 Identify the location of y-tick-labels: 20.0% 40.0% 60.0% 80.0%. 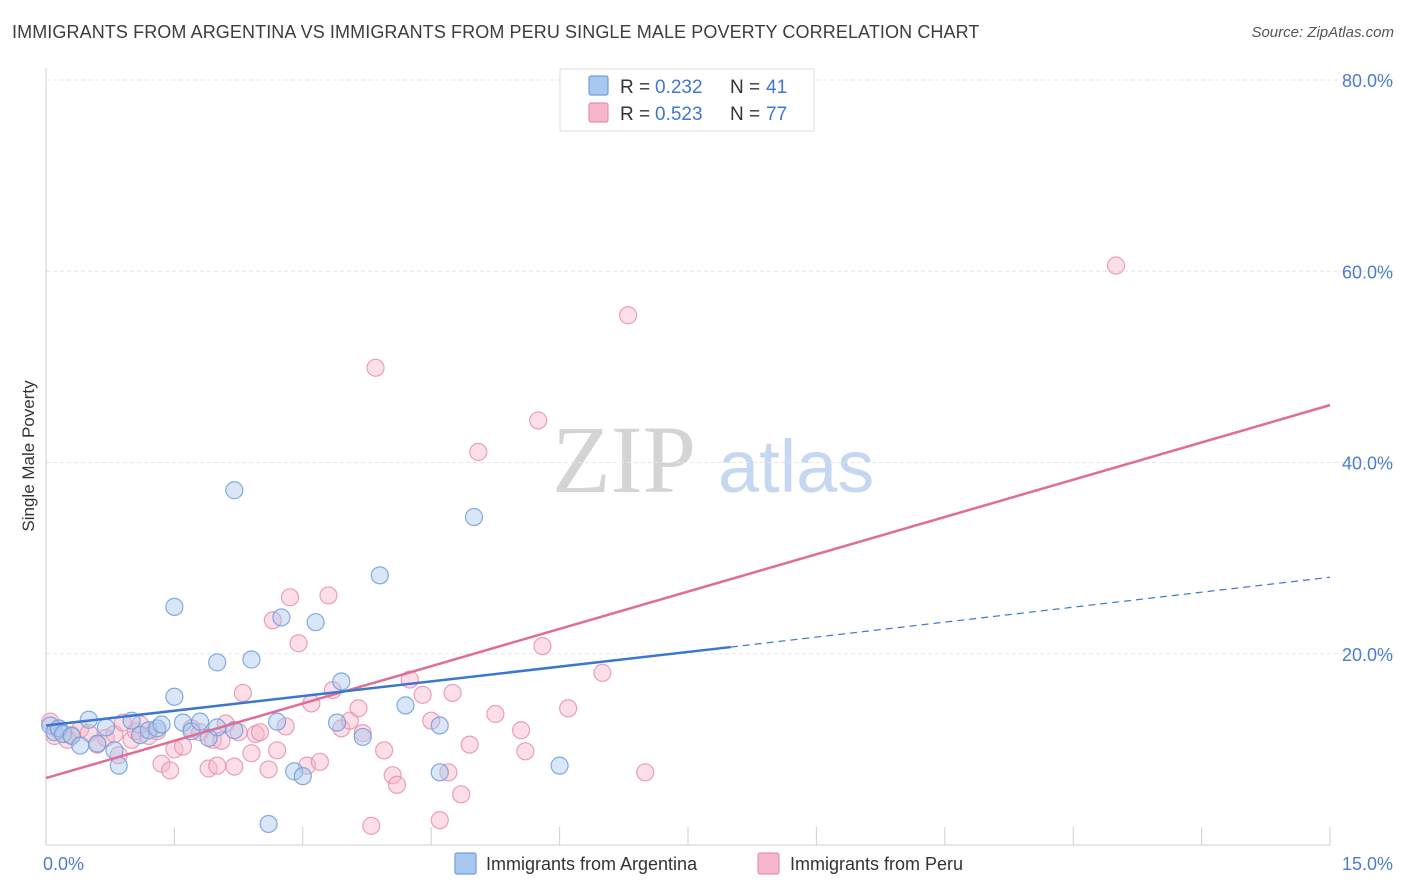
(1367, 368).